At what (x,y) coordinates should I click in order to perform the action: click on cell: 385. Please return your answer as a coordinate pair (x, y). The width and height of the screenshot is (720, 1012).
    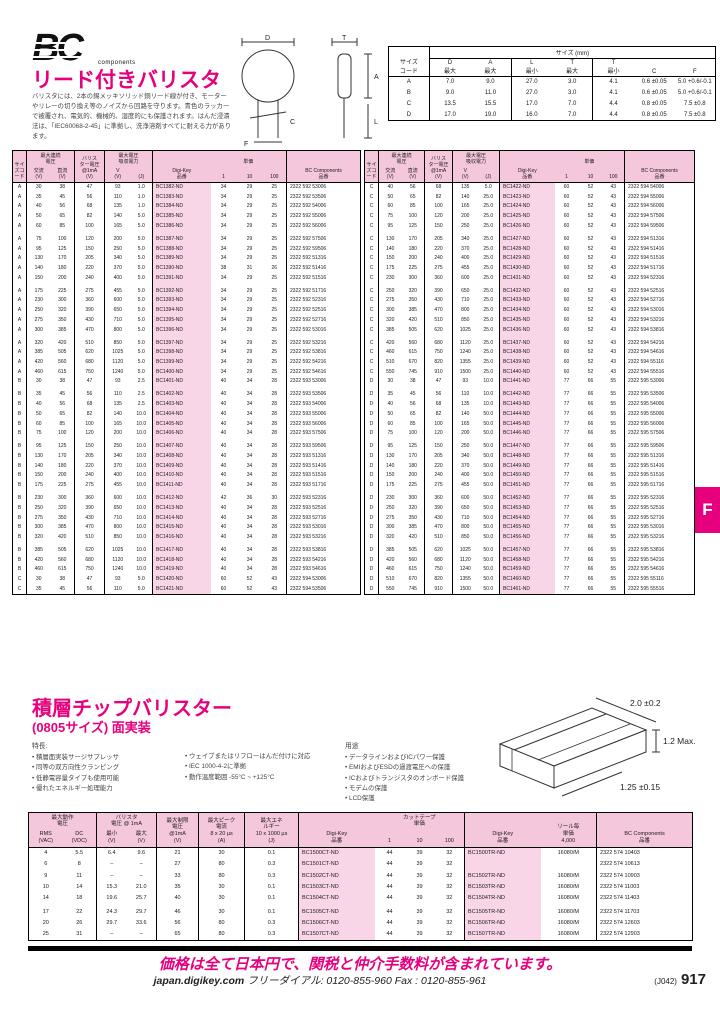
    Looking at the image, I should click on (63, 330).